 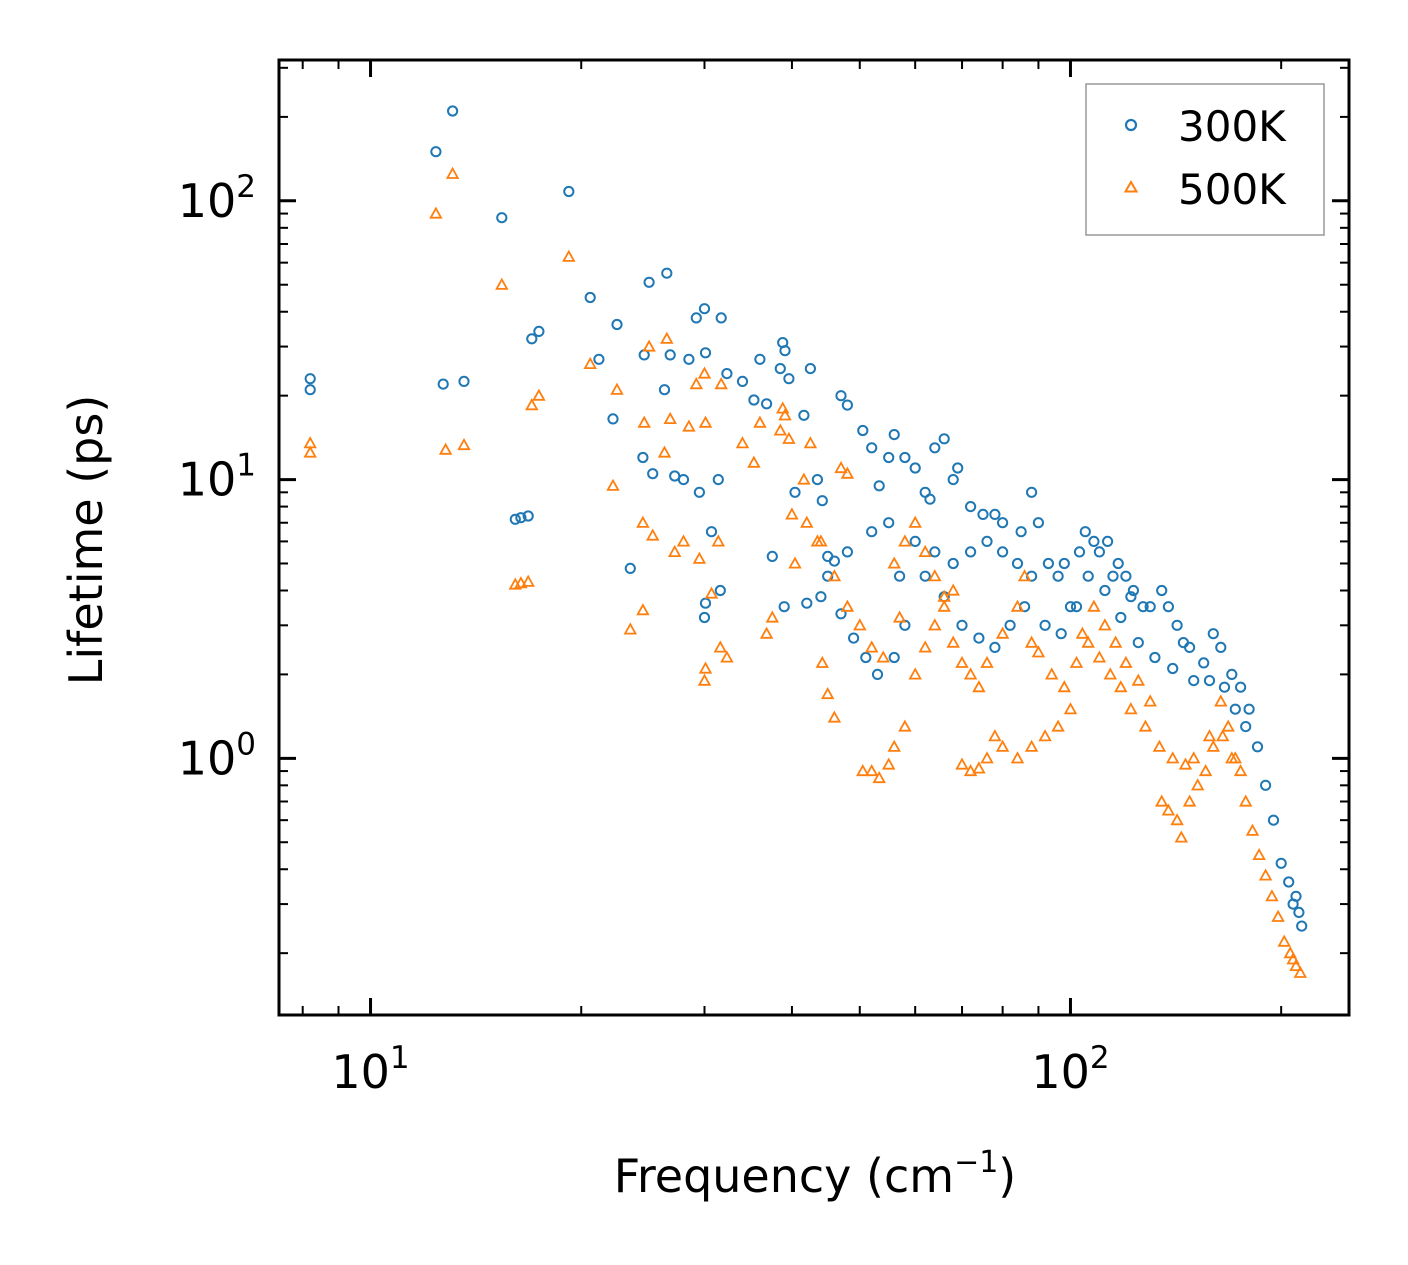 I want to click on legend: 300K 500K, so click(x=1205, y=159).